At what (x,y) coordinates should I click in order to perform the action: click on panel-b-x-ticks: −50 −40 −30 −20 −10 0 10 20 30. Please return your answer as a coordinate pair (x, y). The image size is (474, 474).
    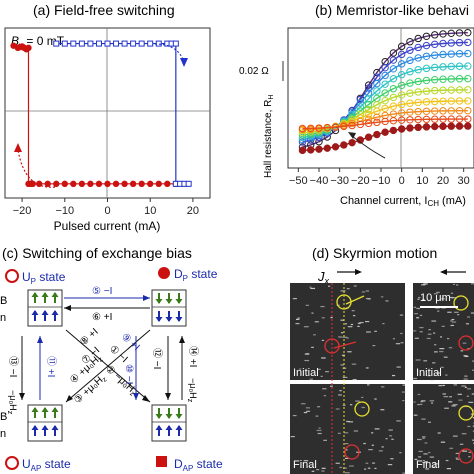
    Looking at the image, I should click on (379, 177).